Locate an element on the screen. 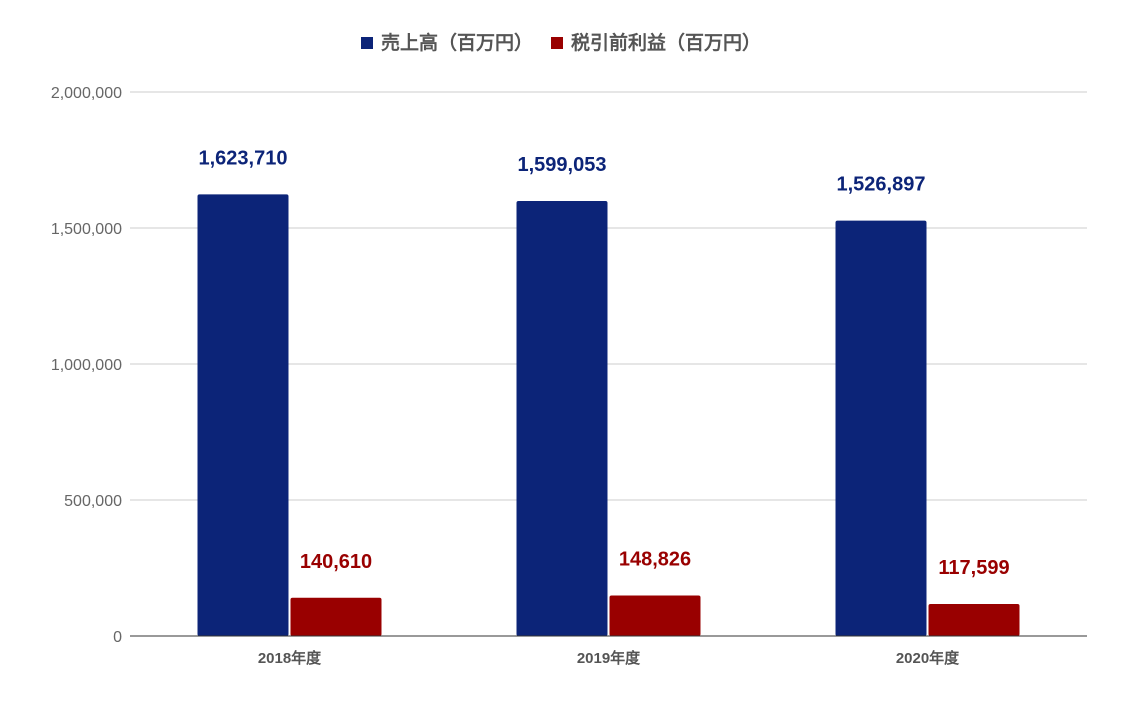  legend-label: 売上高（百万円） is located at coordinates (457, 42).